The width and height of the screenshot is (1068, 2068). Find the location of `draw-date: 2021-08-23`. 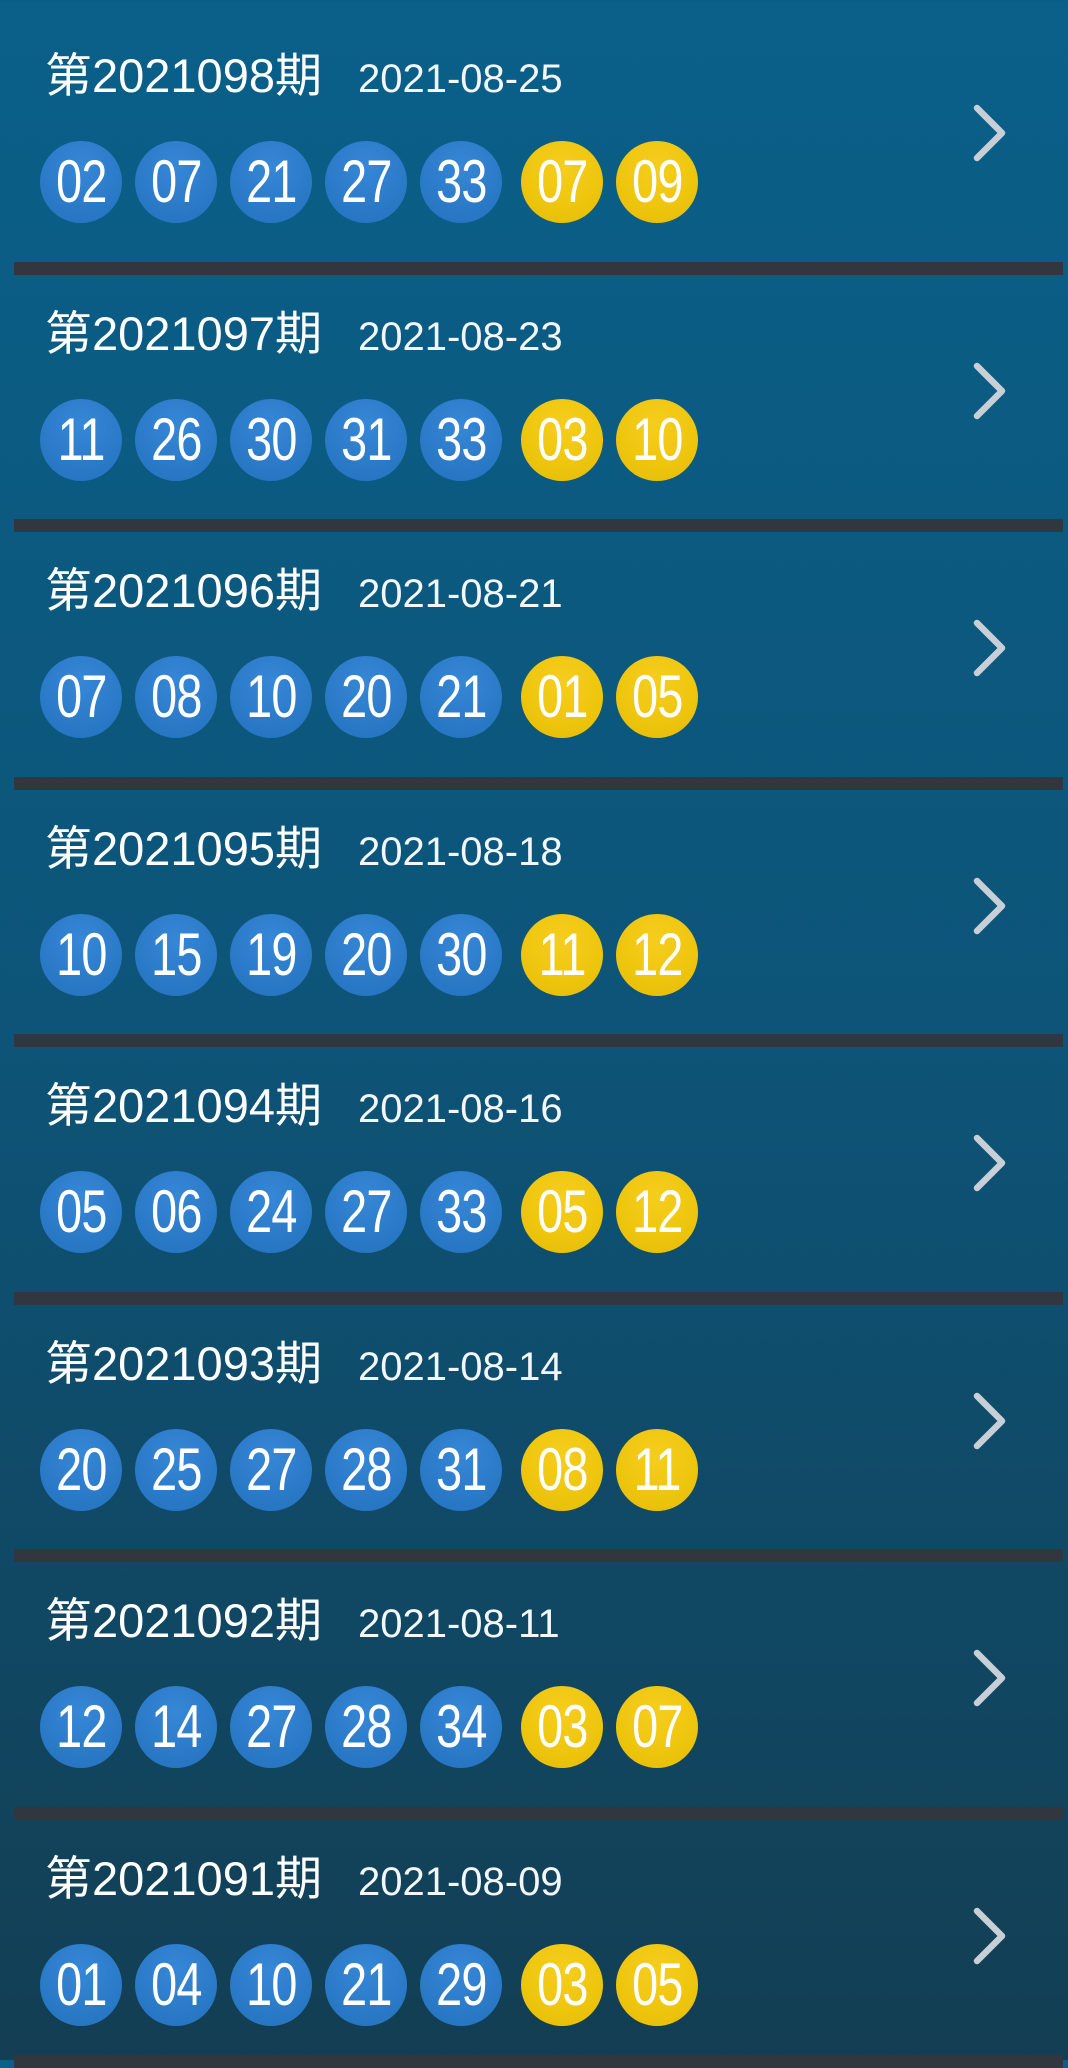

draw-date: 2021-08-23 is located at coordinates (460, 336).